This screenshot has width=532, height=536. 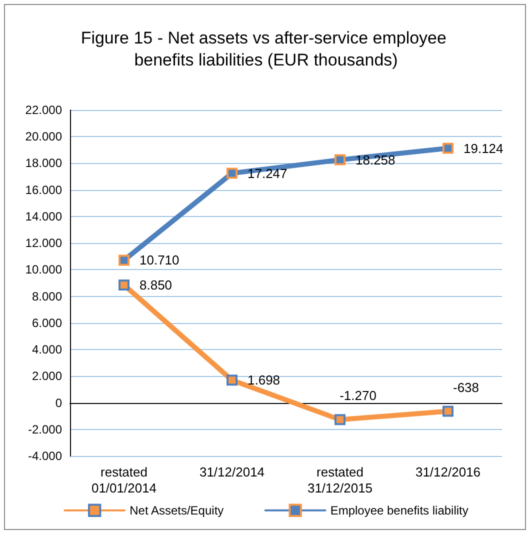 What do you see at coordinates (58, 403) in the screenshot?
I see `y-tick-label: 0` at bounding box center [58, 403].